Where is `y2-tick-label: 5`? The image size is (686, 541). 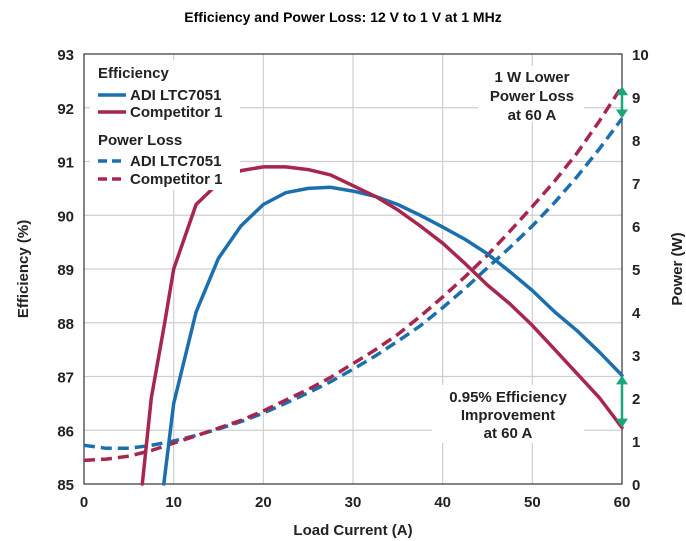 y2-tick-label: 5 is located at coordinates (636, 270).